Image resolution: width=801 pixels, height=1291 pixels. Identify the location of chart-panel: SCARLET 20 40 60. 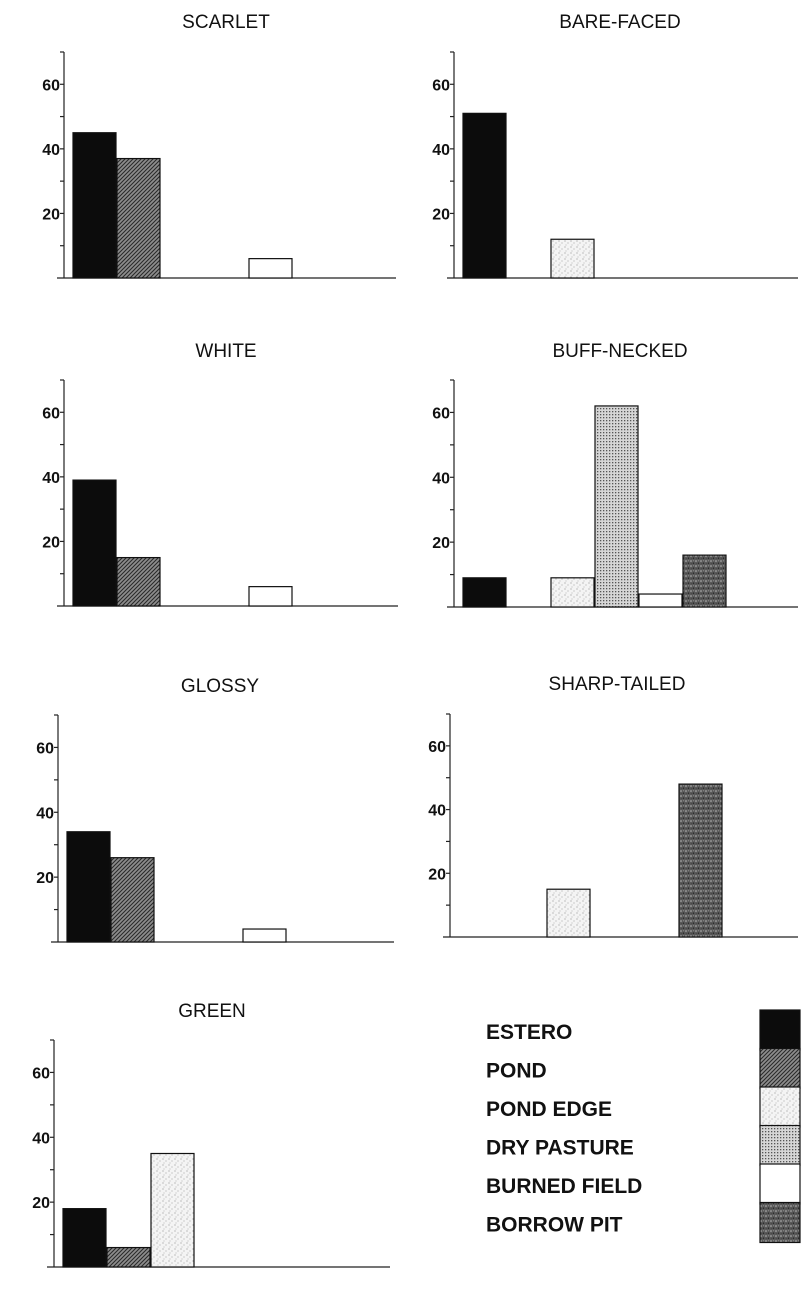
(219, 145).